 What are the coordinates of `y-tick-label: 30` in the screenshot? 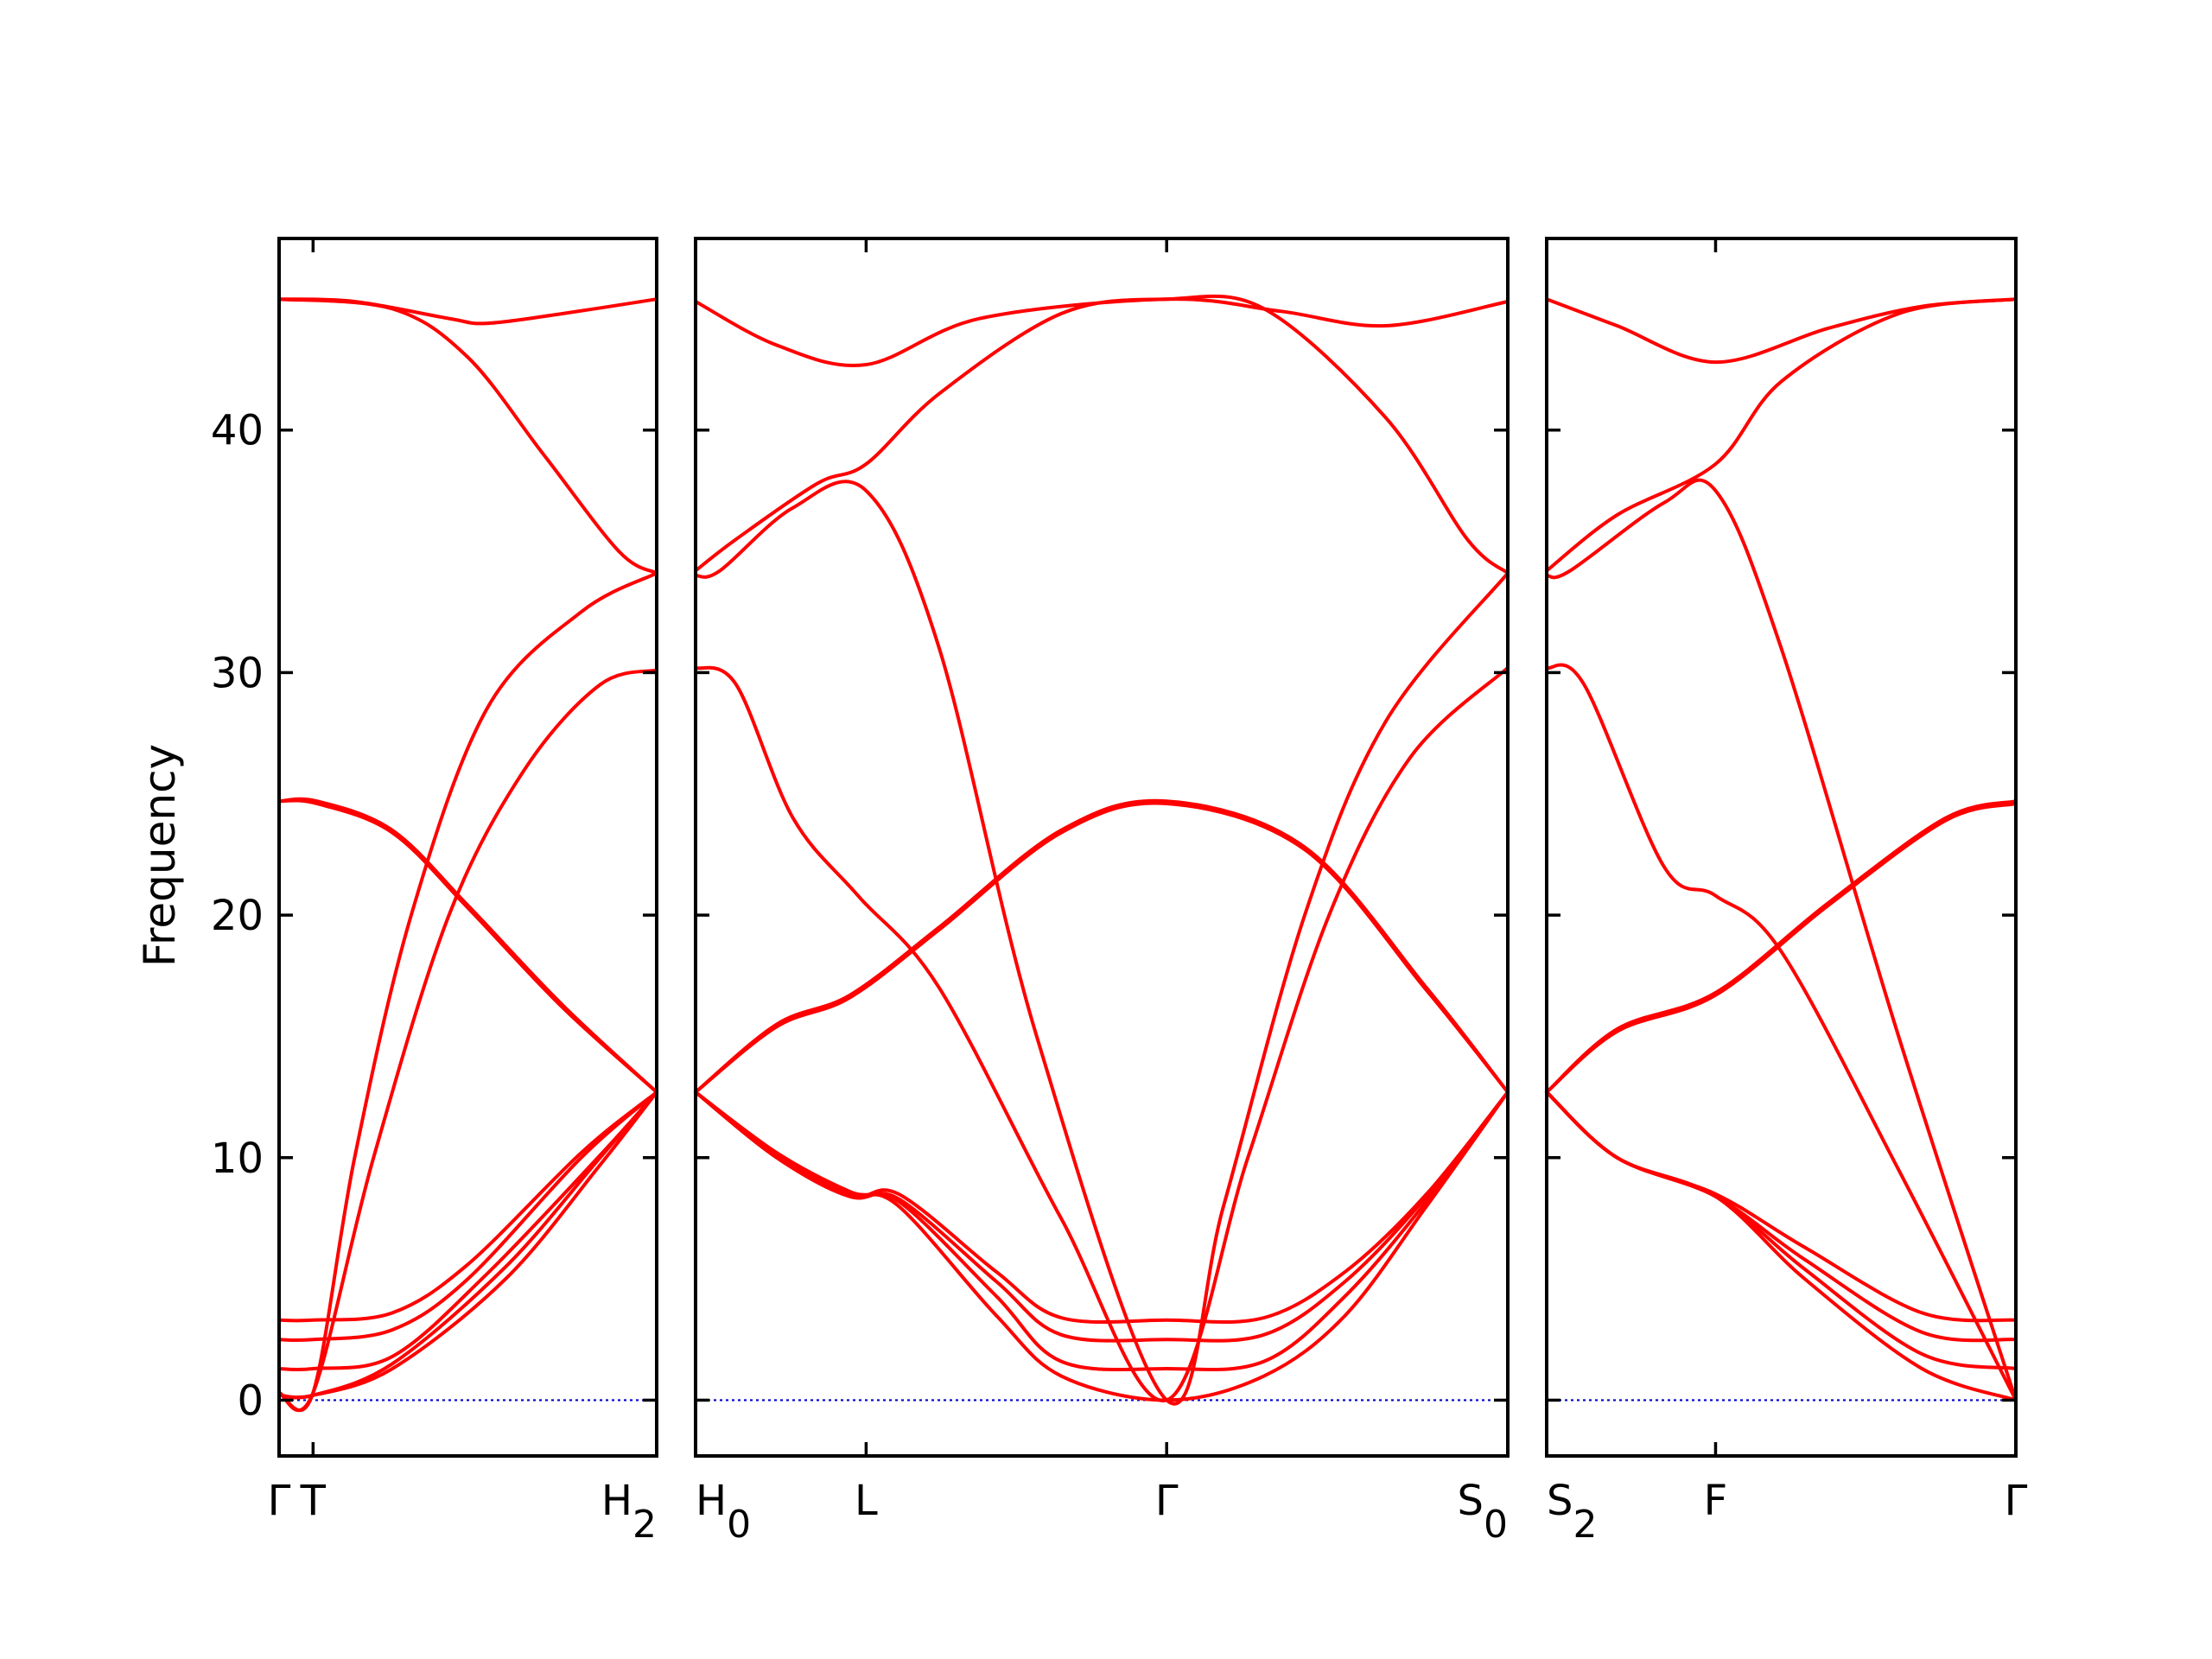 It's located at (237, 673).